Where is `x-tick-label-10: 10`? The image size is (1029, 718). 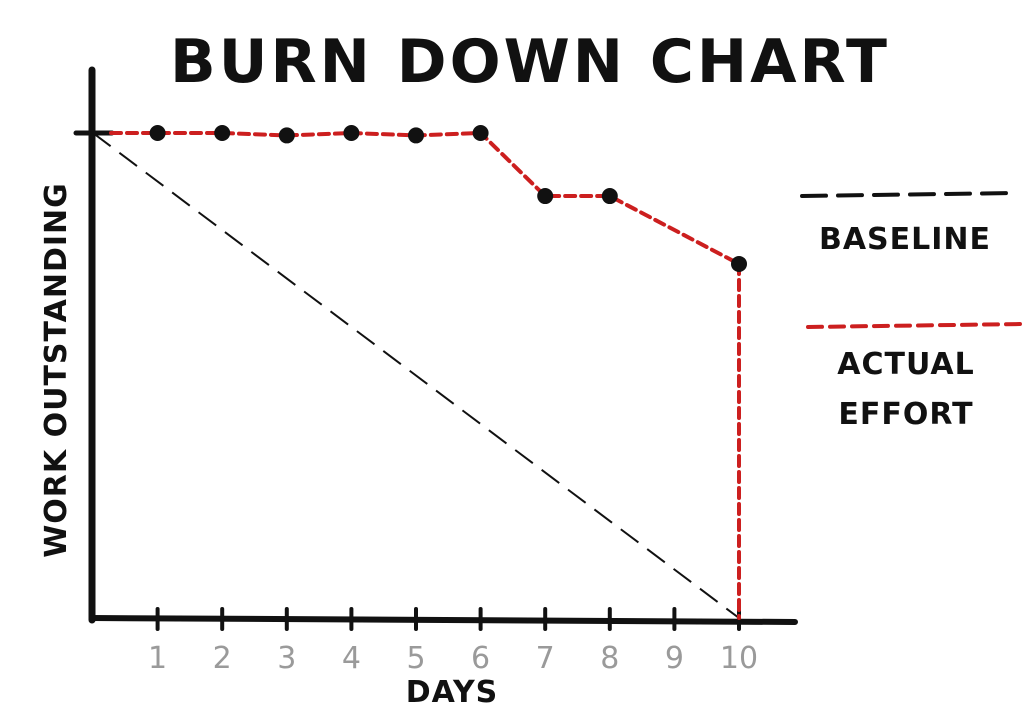
x-tick-label-10: 10 is located at coordinates (739, 658).